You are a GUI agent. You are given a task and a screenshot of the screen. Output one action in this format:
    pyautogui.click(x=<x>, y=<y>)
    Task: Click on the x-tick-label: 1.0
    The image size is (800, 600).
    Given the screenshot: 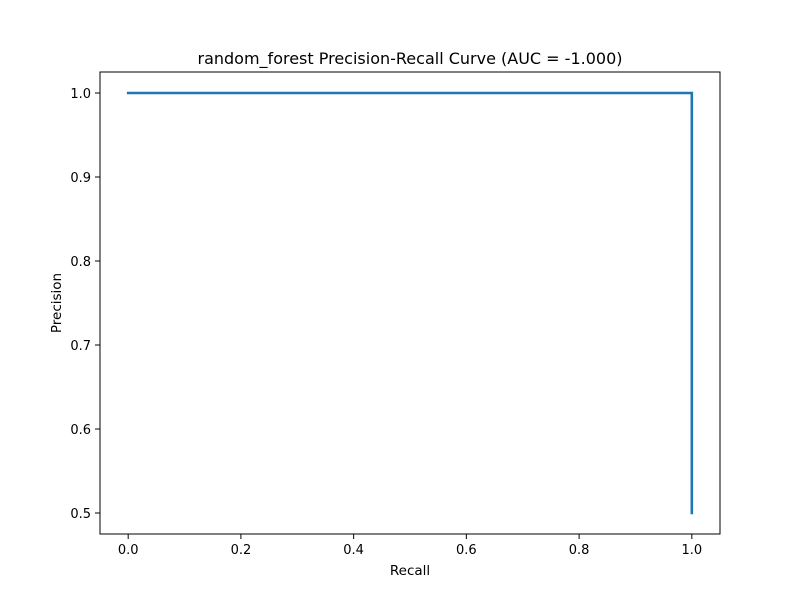 What is the action you would take?
    pyautogui.click(x=691, y=550)
    